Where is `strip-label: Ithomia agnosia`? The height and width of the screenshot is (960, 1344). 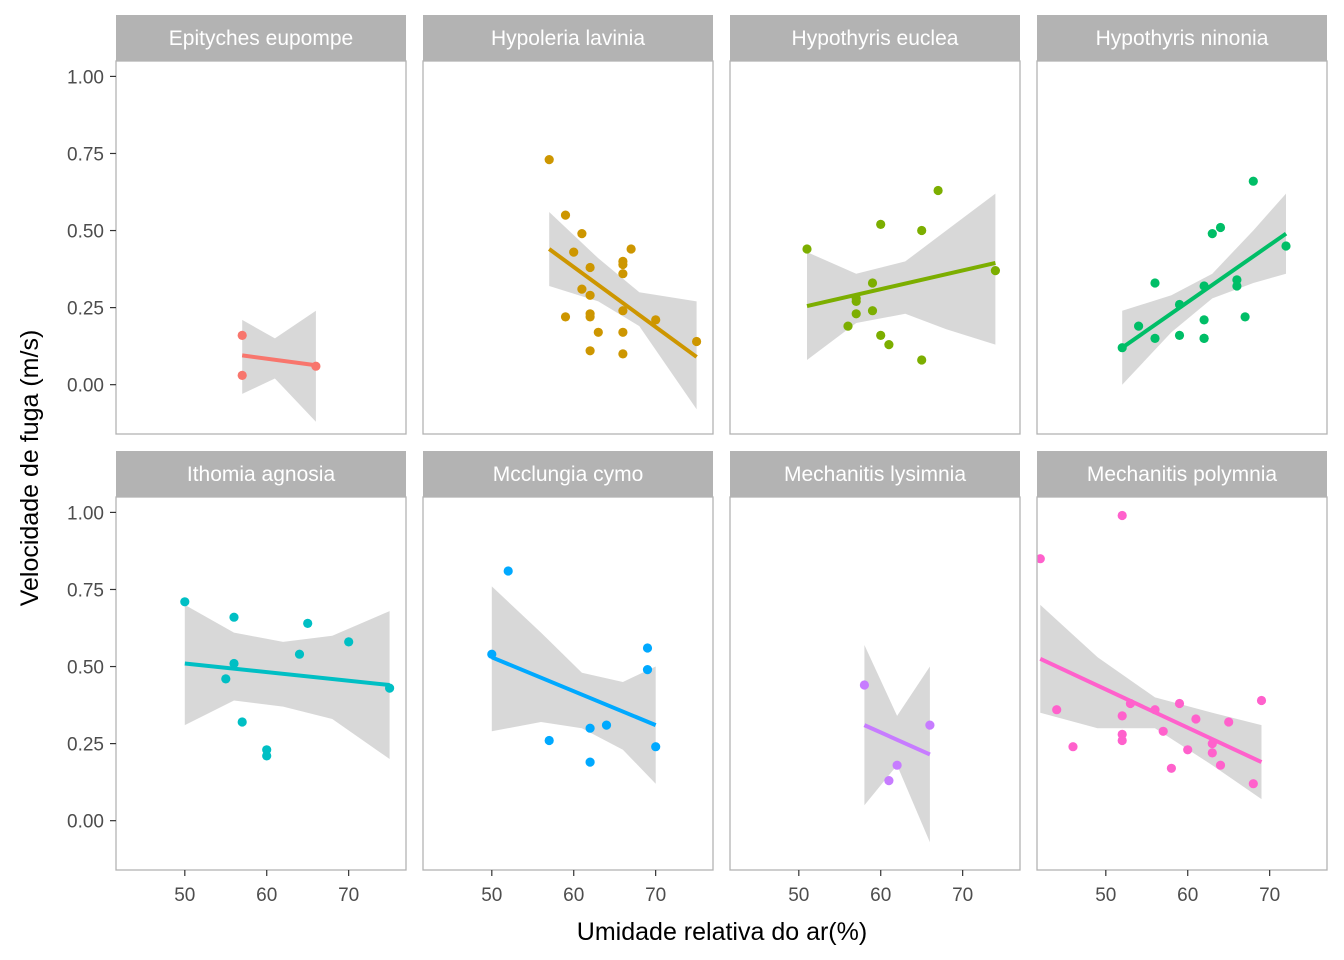
strip-label: Ithomia agnosia is located at coordinates (261, 474).